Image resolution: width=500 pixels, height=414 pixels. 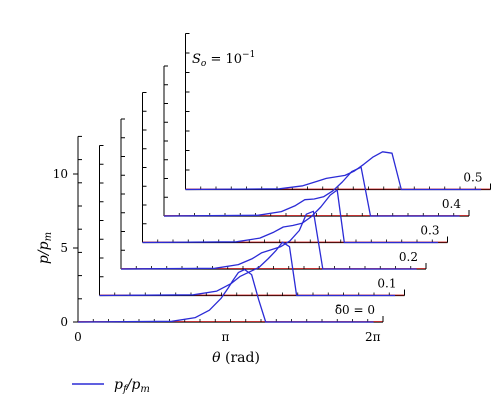 I want to click on legend: pf/pm, so click(x=111, y=386).